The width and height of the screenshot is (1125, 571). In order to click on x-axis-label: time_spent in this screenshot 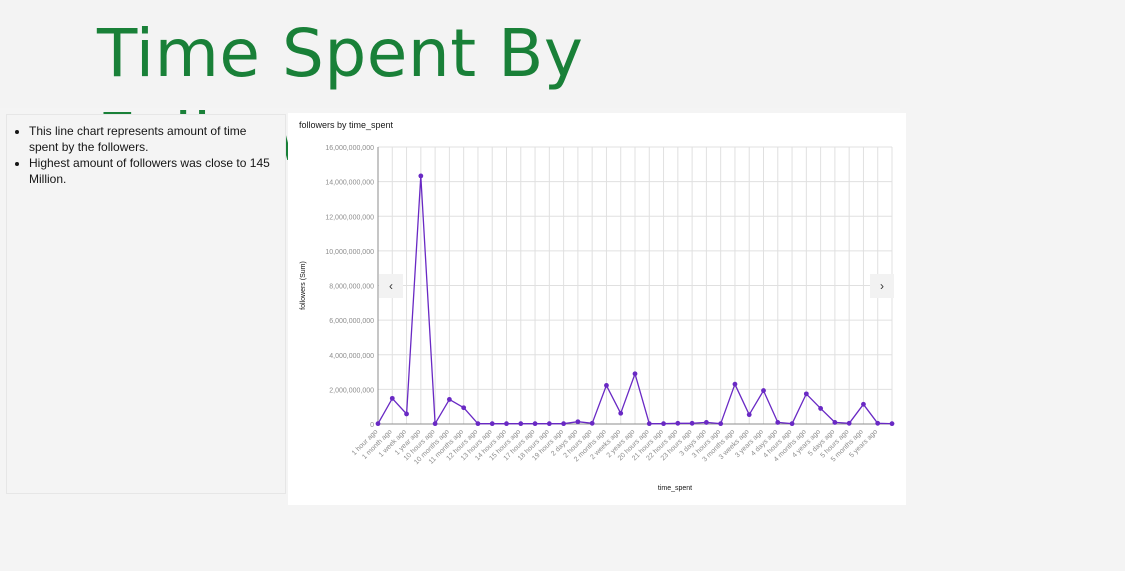, I will do `click(675, 488)`.